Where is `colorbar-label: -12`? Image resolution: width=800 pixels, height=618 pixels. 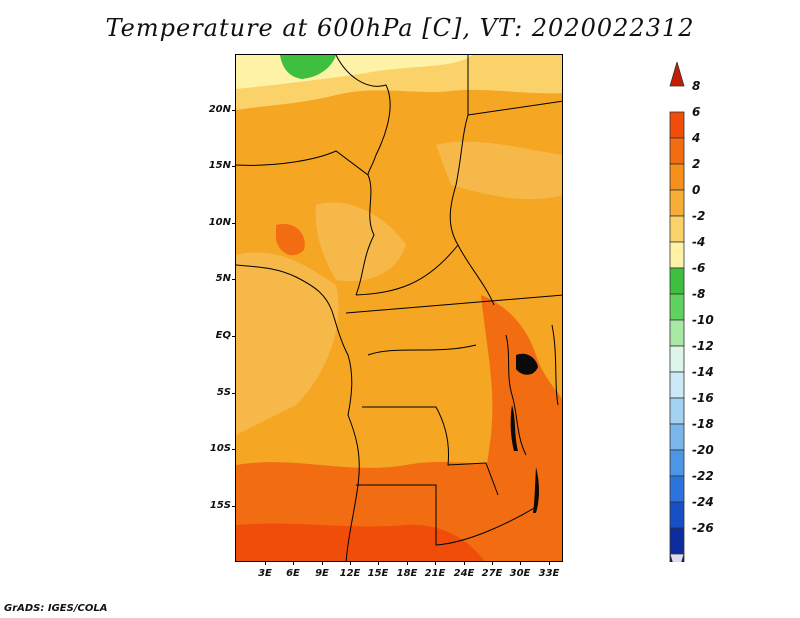 colorbar-label: -12 is located at coordinates (703, 346).